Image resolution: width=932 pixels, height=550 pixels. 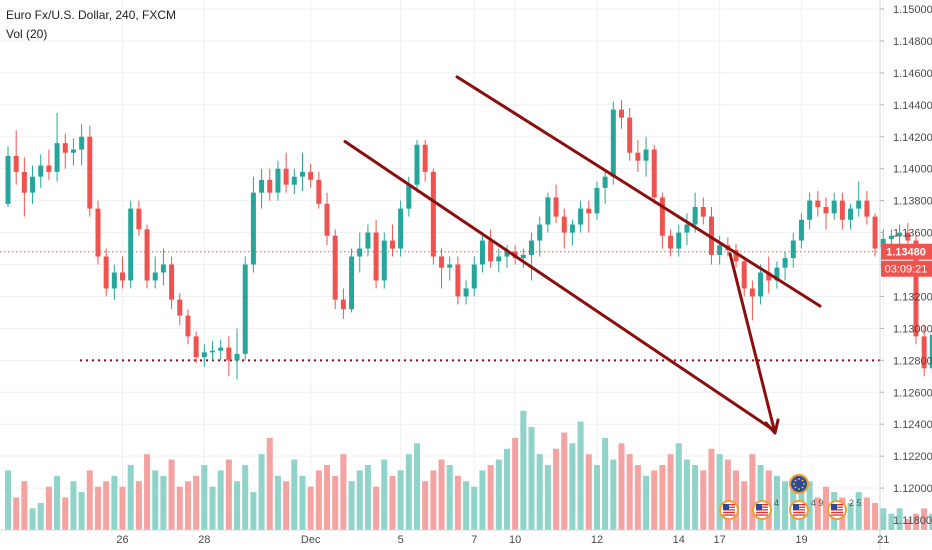 What do you see at coordinates (91, 25) in the screenshot?
I see `chart-legend: Euro Fx/U.S. Dollar, 240, FXCM Vol (20)` at bounding box center [91, 25].